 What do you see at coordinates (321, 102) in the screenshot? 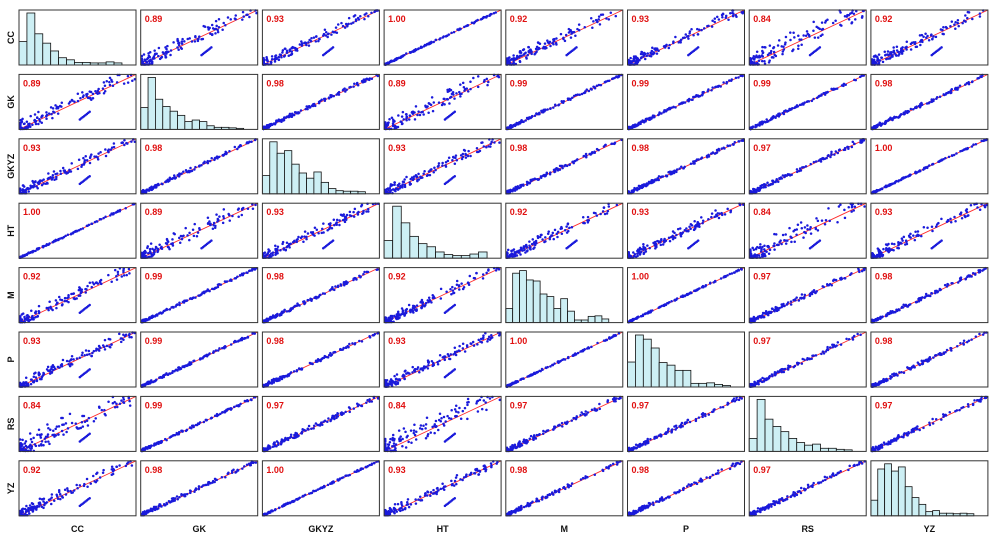
I see `scatter-points` at bounding box center [321, 102].